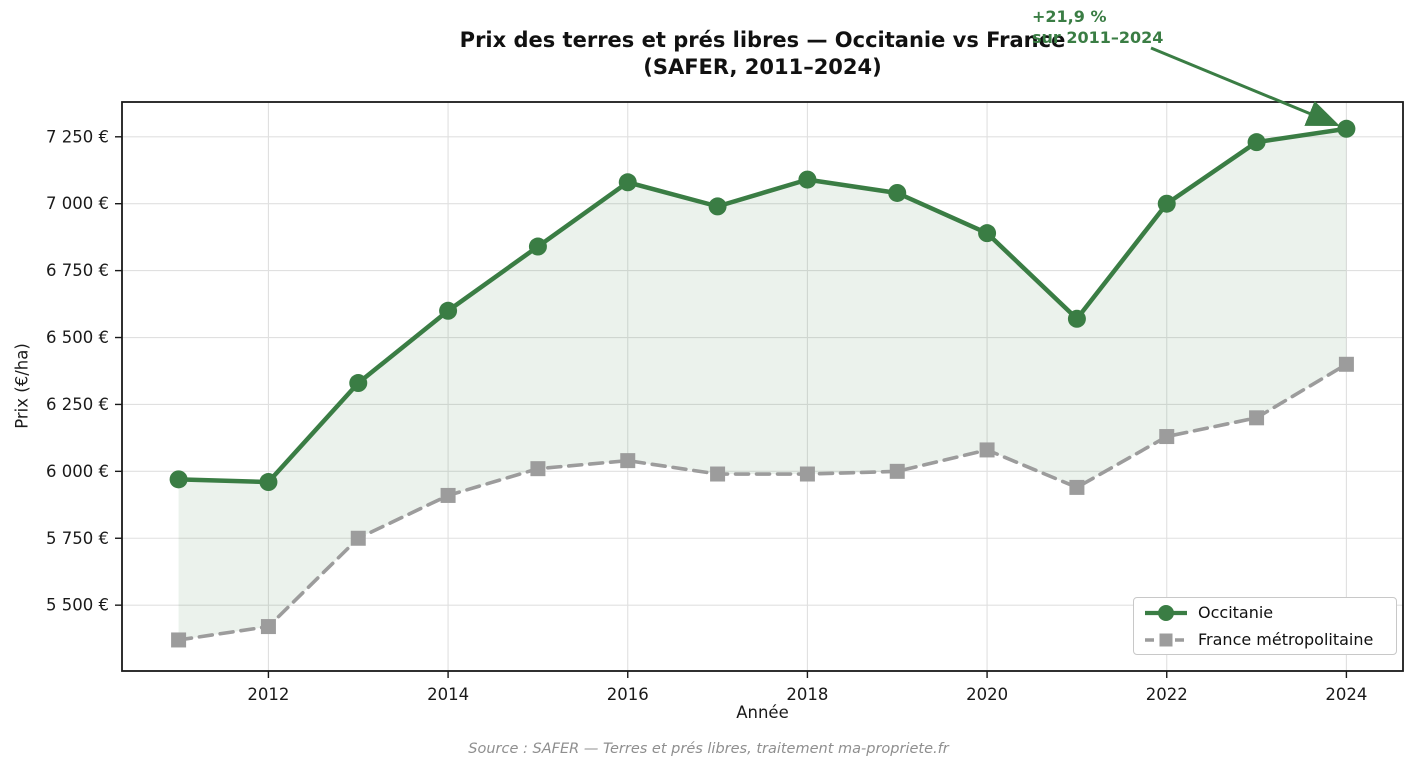 The image size is (1417, 773). What do you see at coordinates (77, 605) in the screenshot?
I see `y-tick-label: 5 500 €` at bounding box center [77, 605].